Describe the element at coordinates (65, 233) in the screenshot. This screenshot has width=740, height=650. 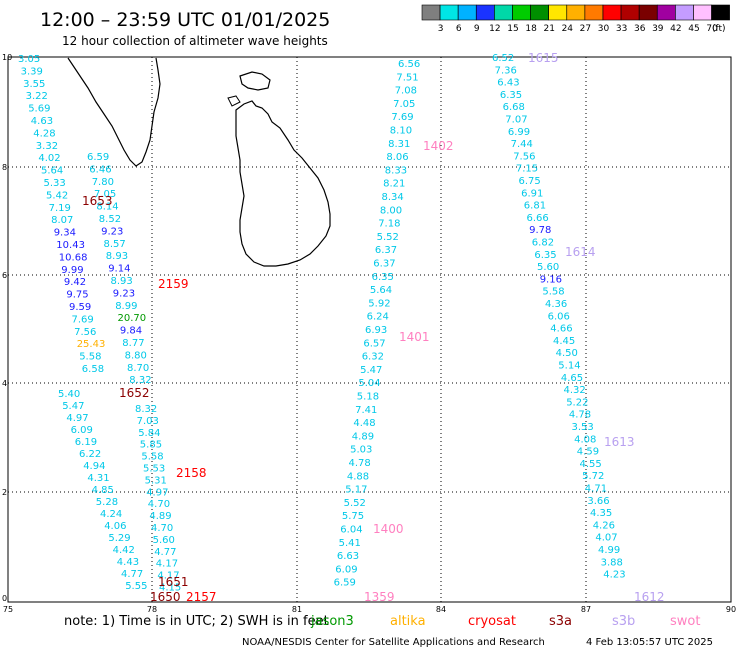
I see `wave-height-value: 9.34` at that location.